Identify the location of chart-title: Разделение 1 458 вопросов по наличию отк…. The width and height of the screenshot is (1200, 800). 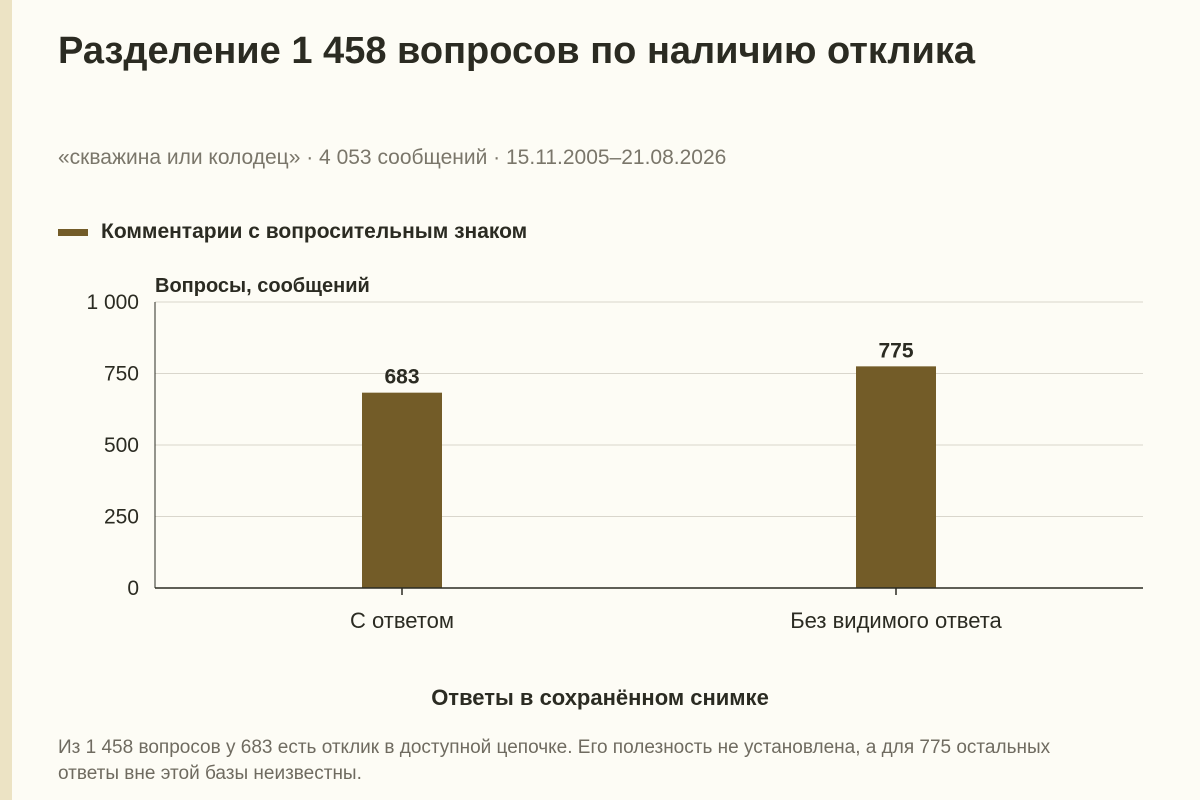
(516, 51).